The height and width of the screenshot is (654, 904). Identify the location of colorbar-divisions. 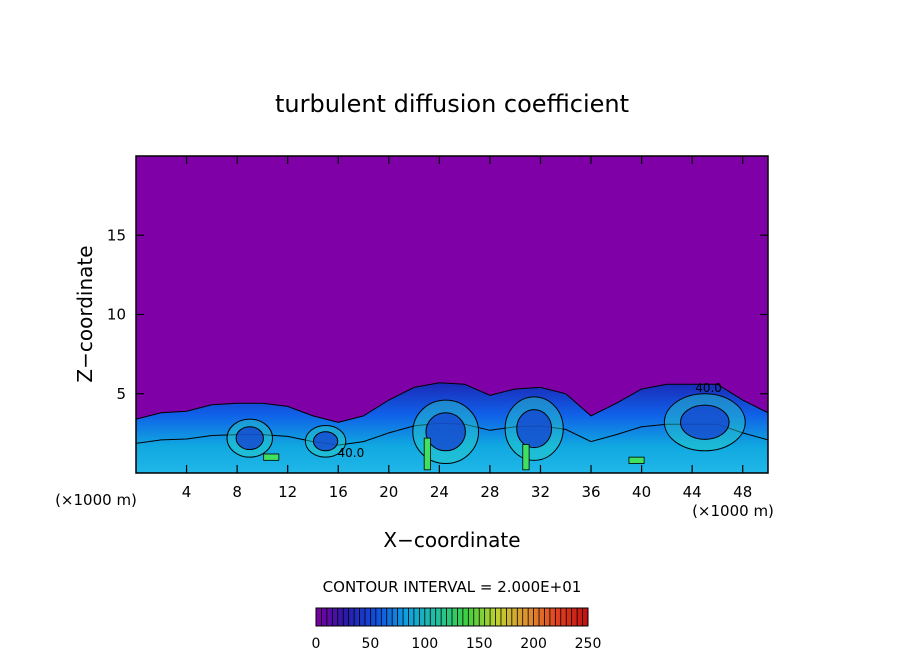
(452, 617).